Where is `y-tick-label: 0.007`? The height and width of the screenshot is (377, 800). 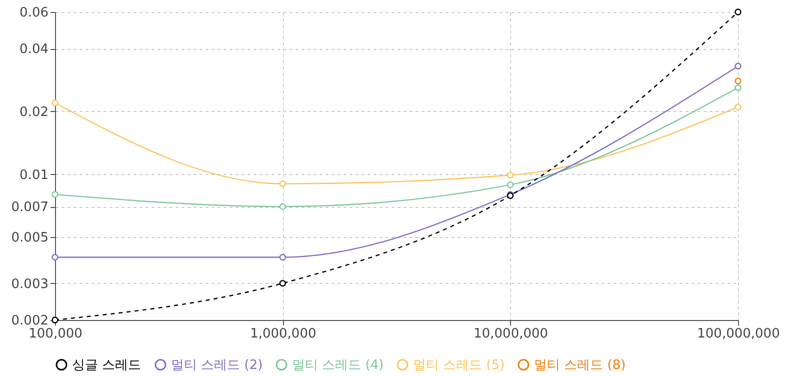
y-tick-label: 0.007 is located at coordinates (29, 208).